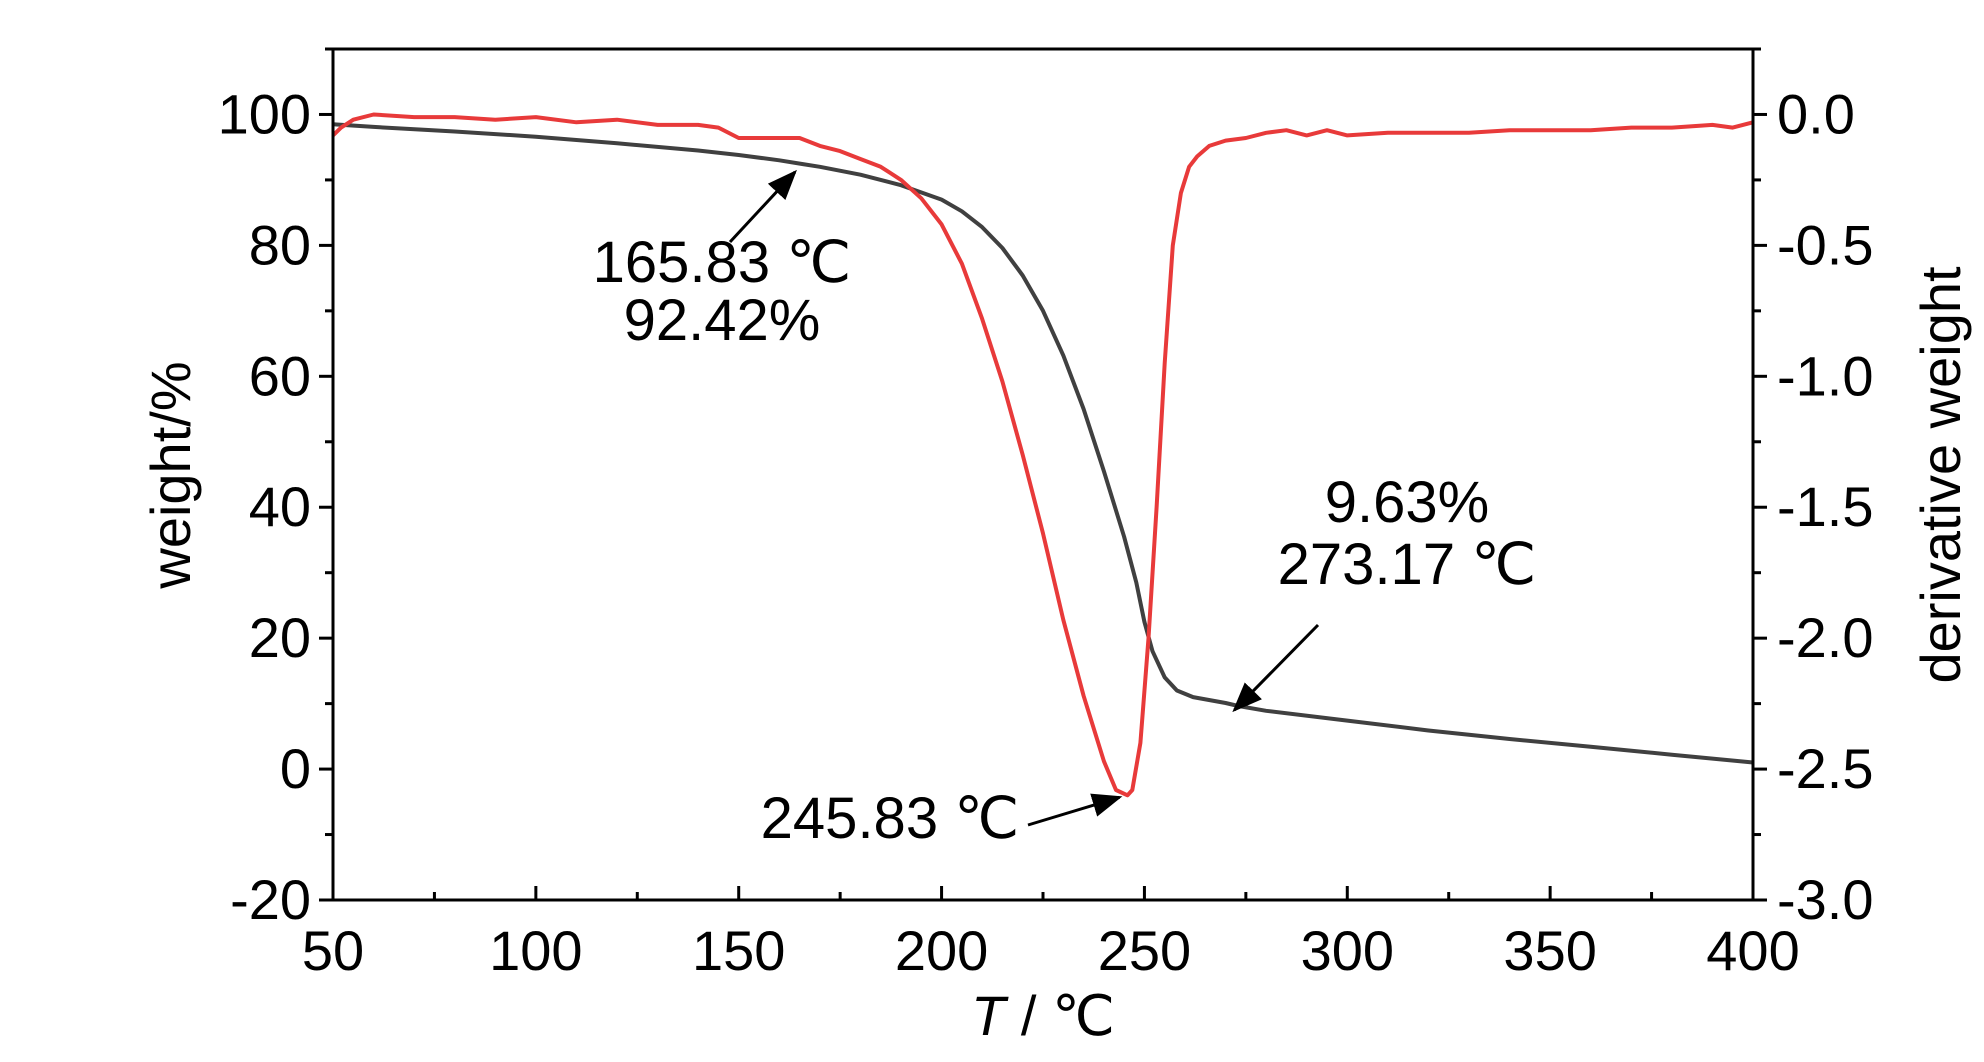  Describe the element at coordinates (1752, 950) in the screenshot. I see `x-tick-label: 400` at that location.